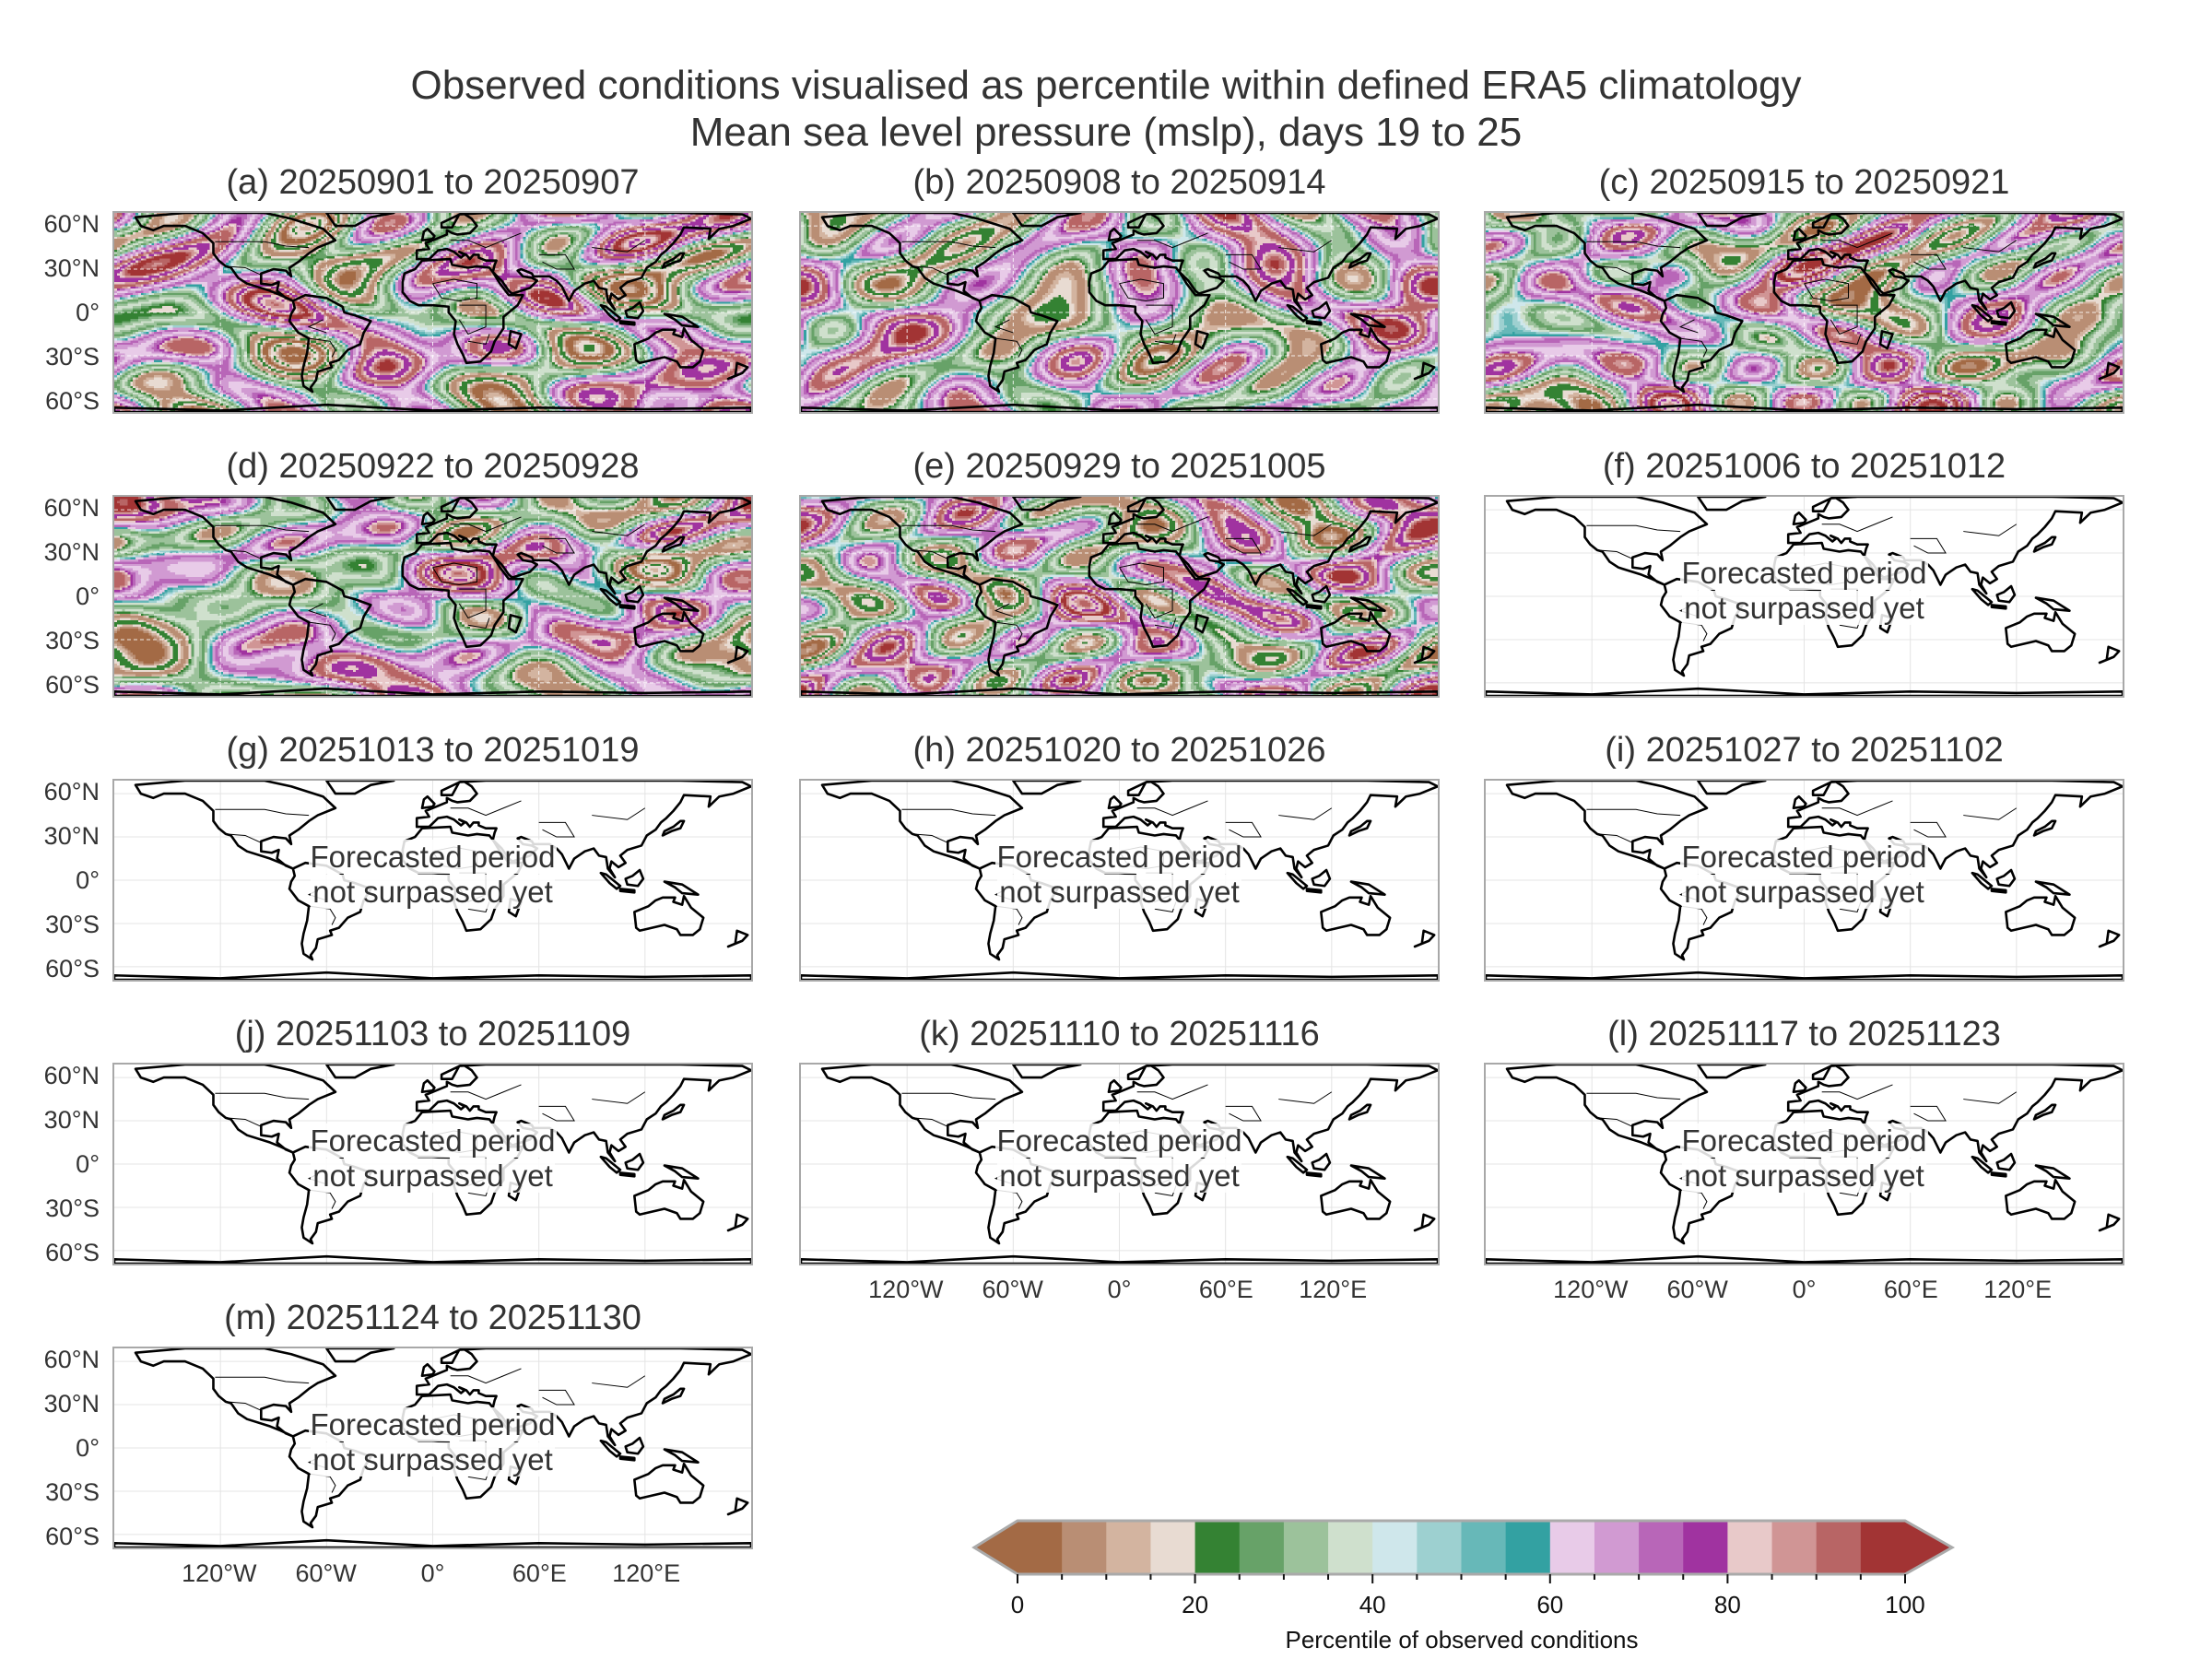 Image resolution: width=2212 pixels, height=1659 pixels. Describe the element at coordinates (432, 1573) in the screenshot. I see `lon-tick-label: 0°` at that location.